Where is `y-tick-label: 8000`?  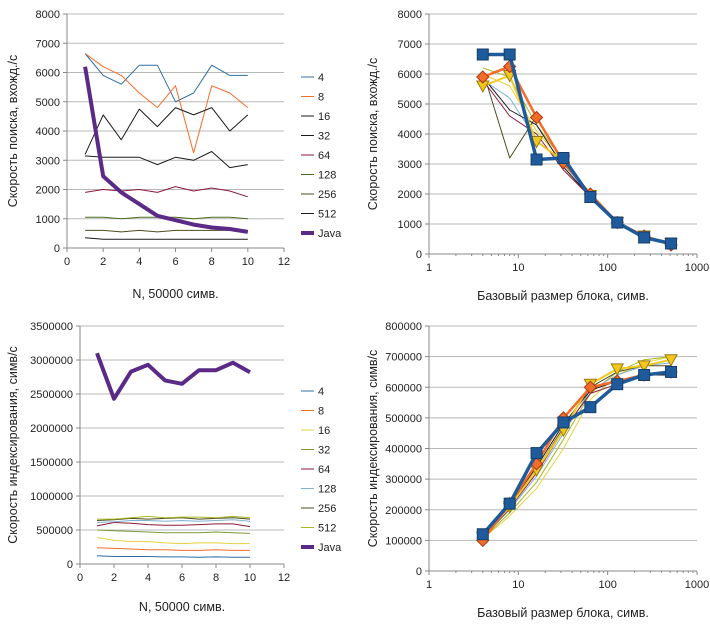 y-tick-label: 8000 is located at coordinates (48, 15).